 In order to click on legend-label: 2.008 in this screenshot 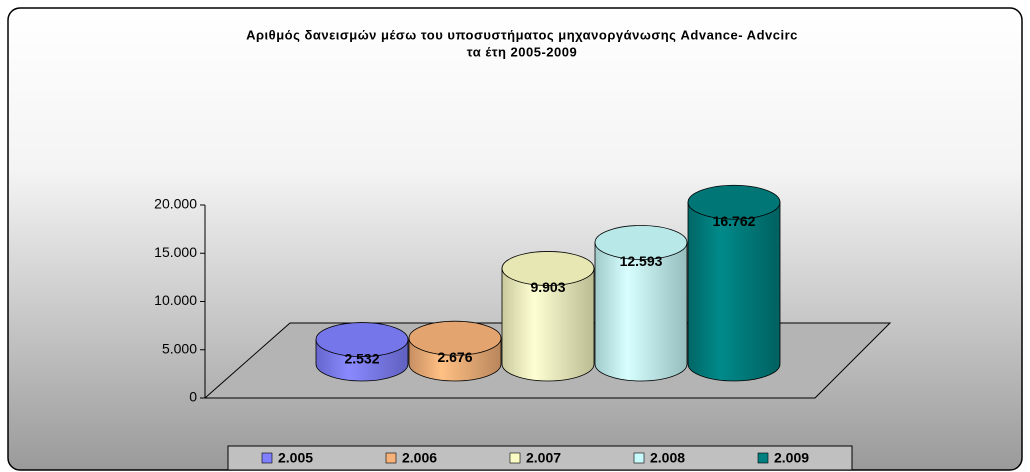, I will do `click(667, 458)`.